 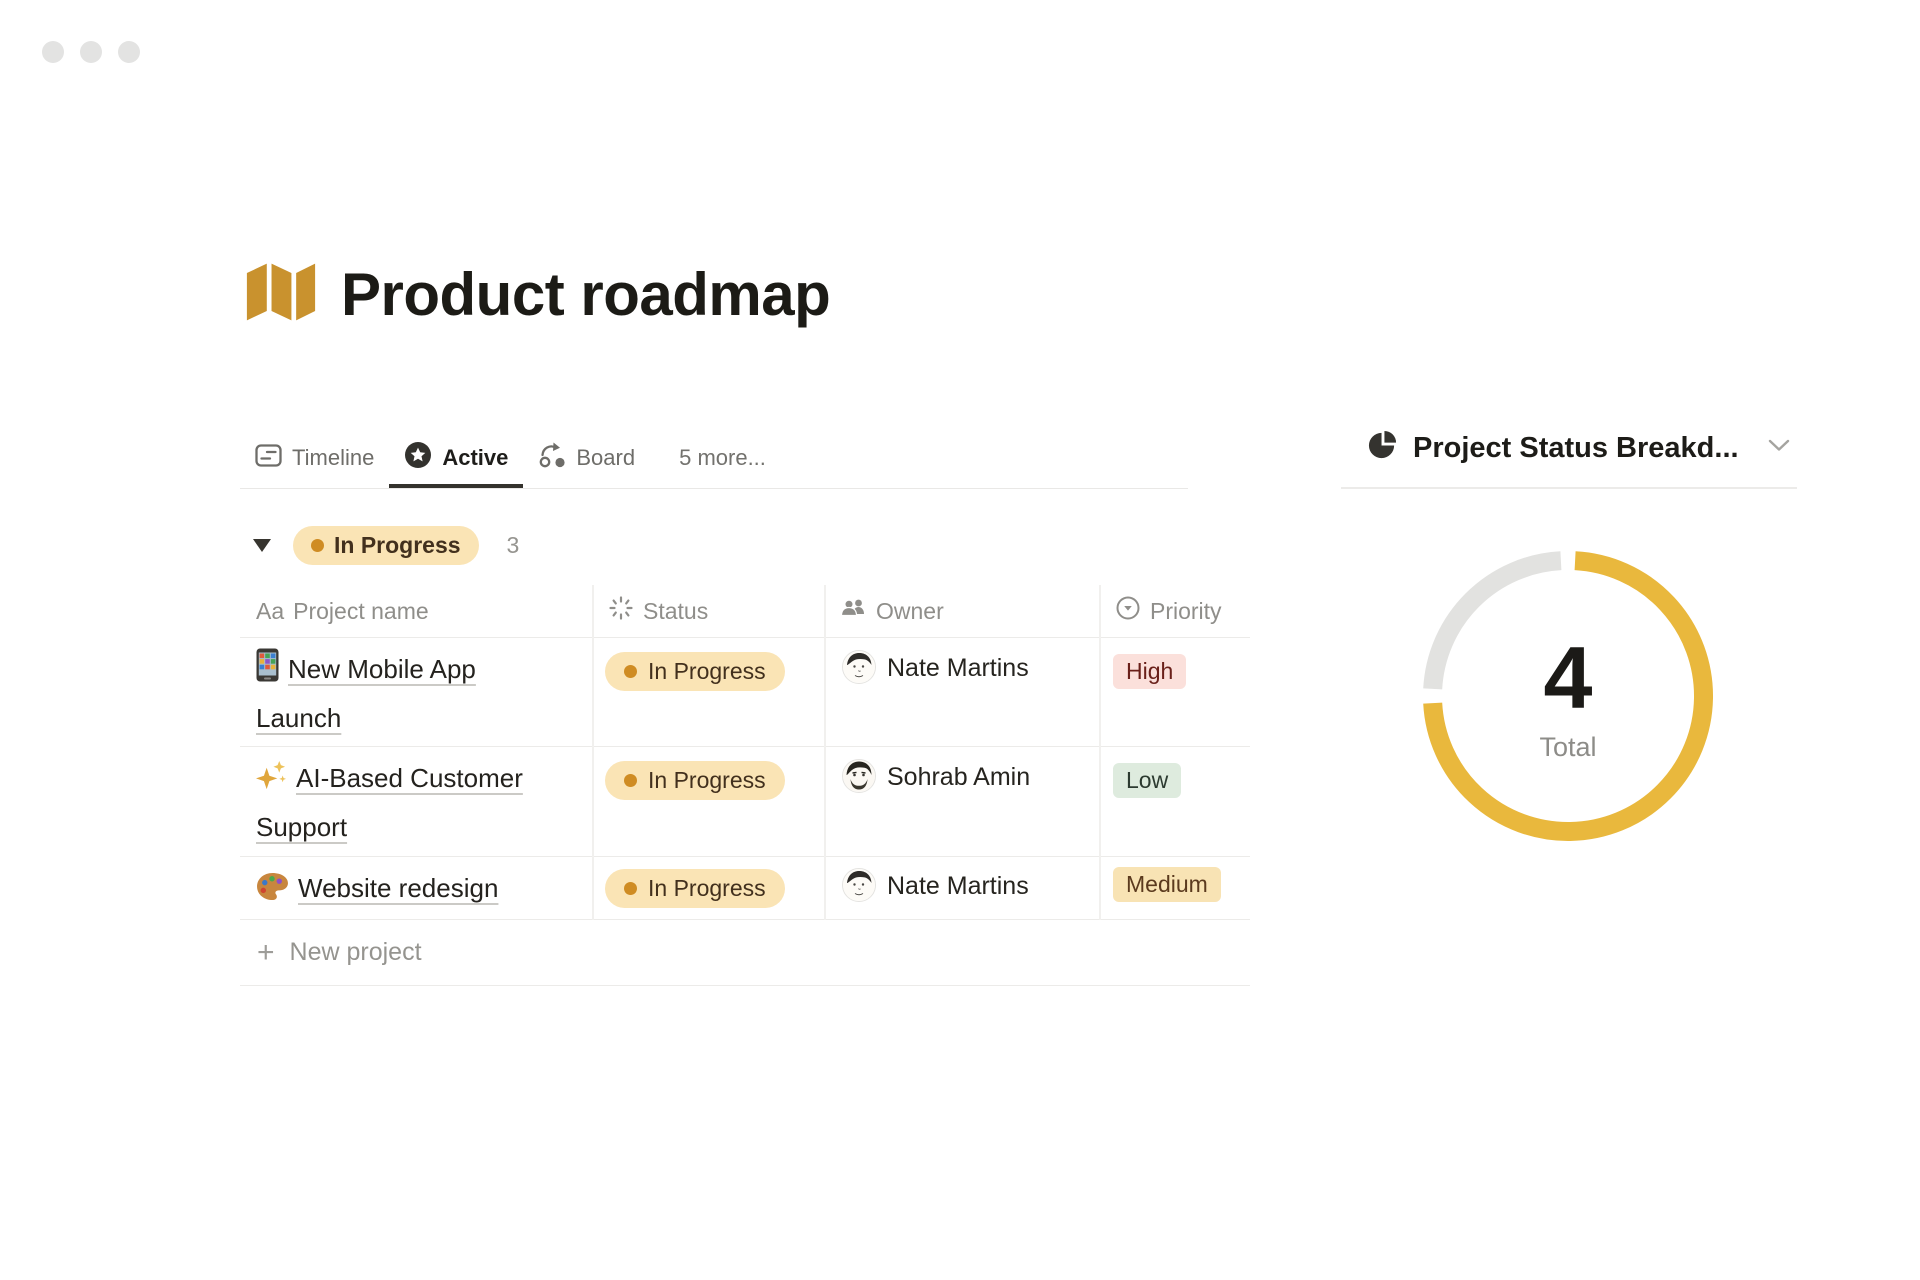 What do you see at coordinates (272, 892) in the screenshot?
I see `palette-icon` at bounding box center [272, 892].